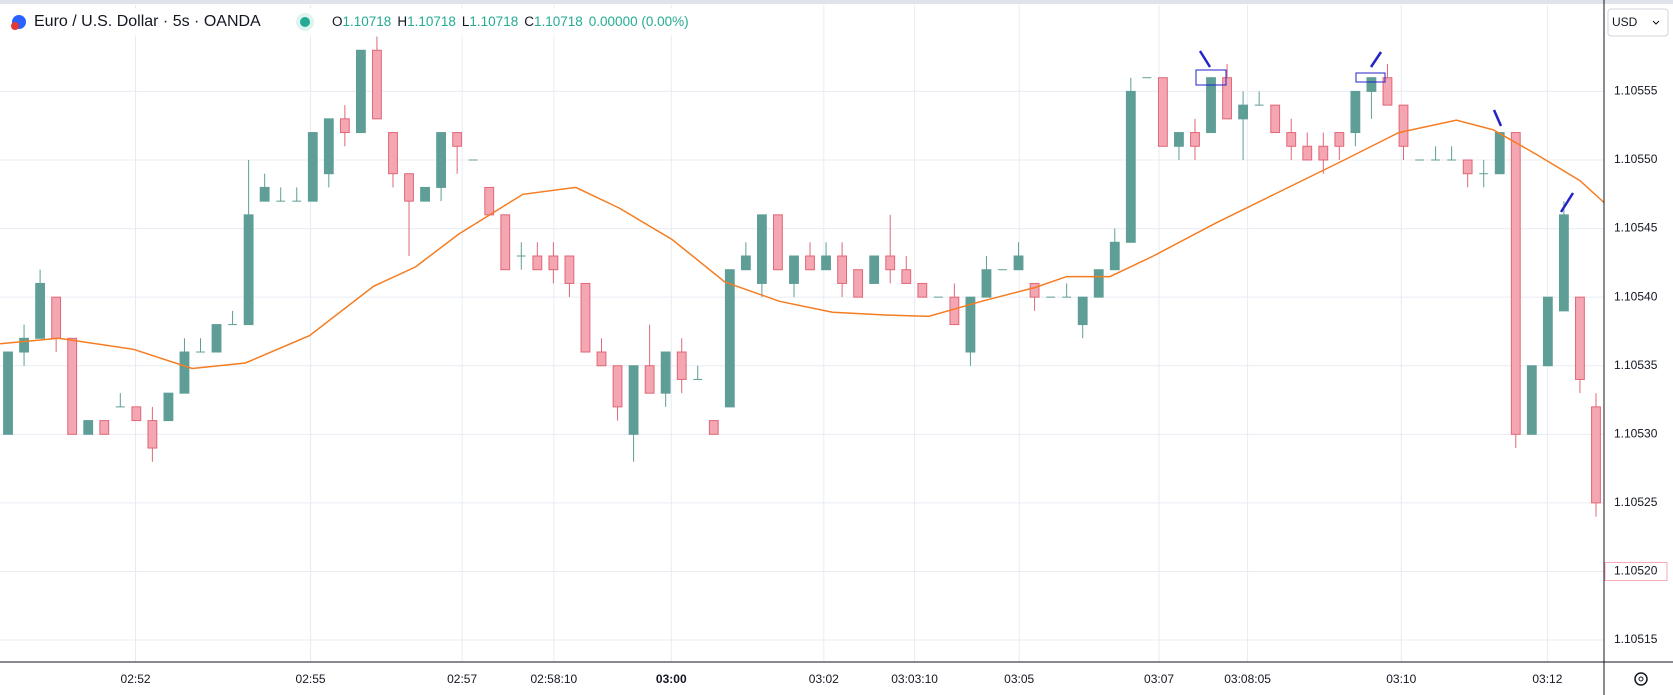 This screenshot has width=1673, height=695. What do you see at coordinates (1625, 22) in the screenshot?
I see `currency-label: USD` at bounding box center [1625, 22].